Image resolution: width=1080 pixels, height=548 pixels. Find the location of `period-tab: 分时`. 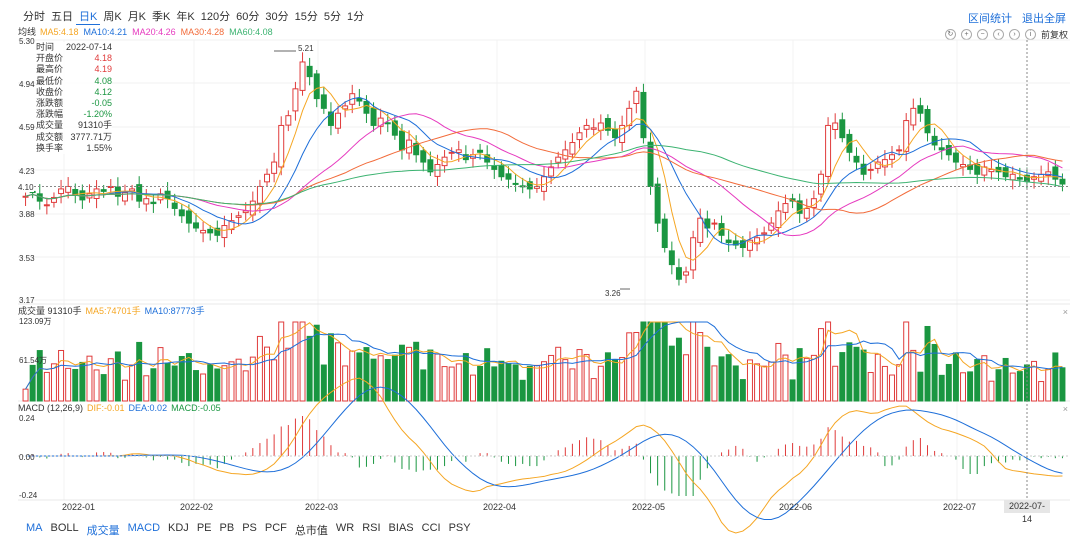

period-tab: 分时 is located at coordinates (34, 17).